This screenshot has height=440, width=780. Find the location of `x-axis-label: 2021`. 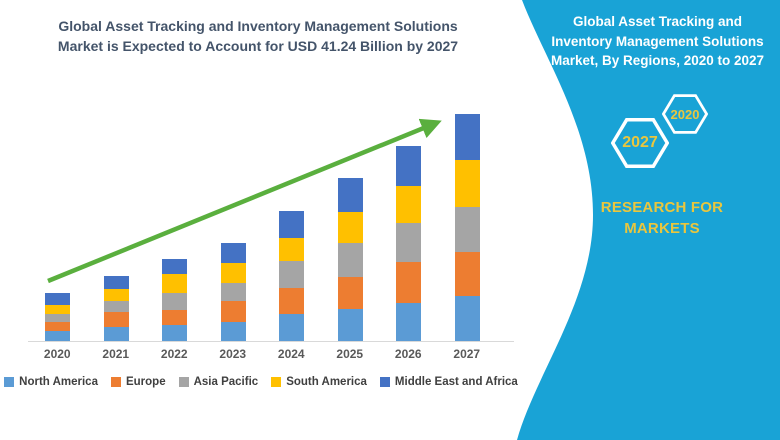

x-axis-label: 2021 is located at coordinates (116, 354).